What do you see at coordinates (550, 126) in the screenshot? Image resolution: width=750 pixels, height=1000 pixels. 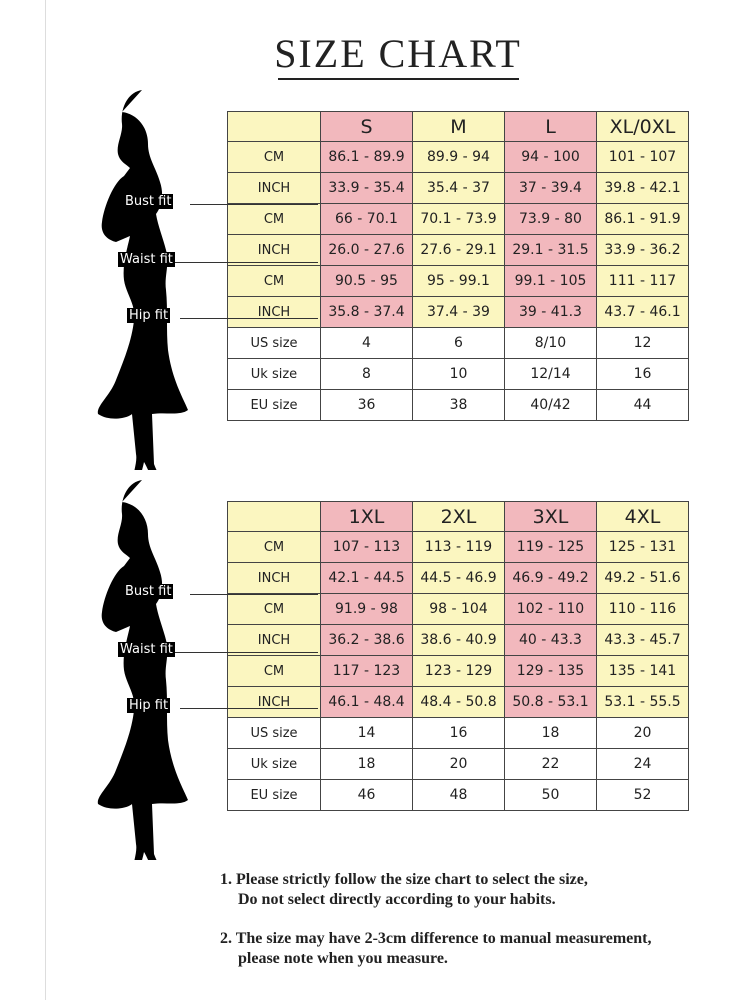 I see `size-header: L` at bounding box center [550, 126].